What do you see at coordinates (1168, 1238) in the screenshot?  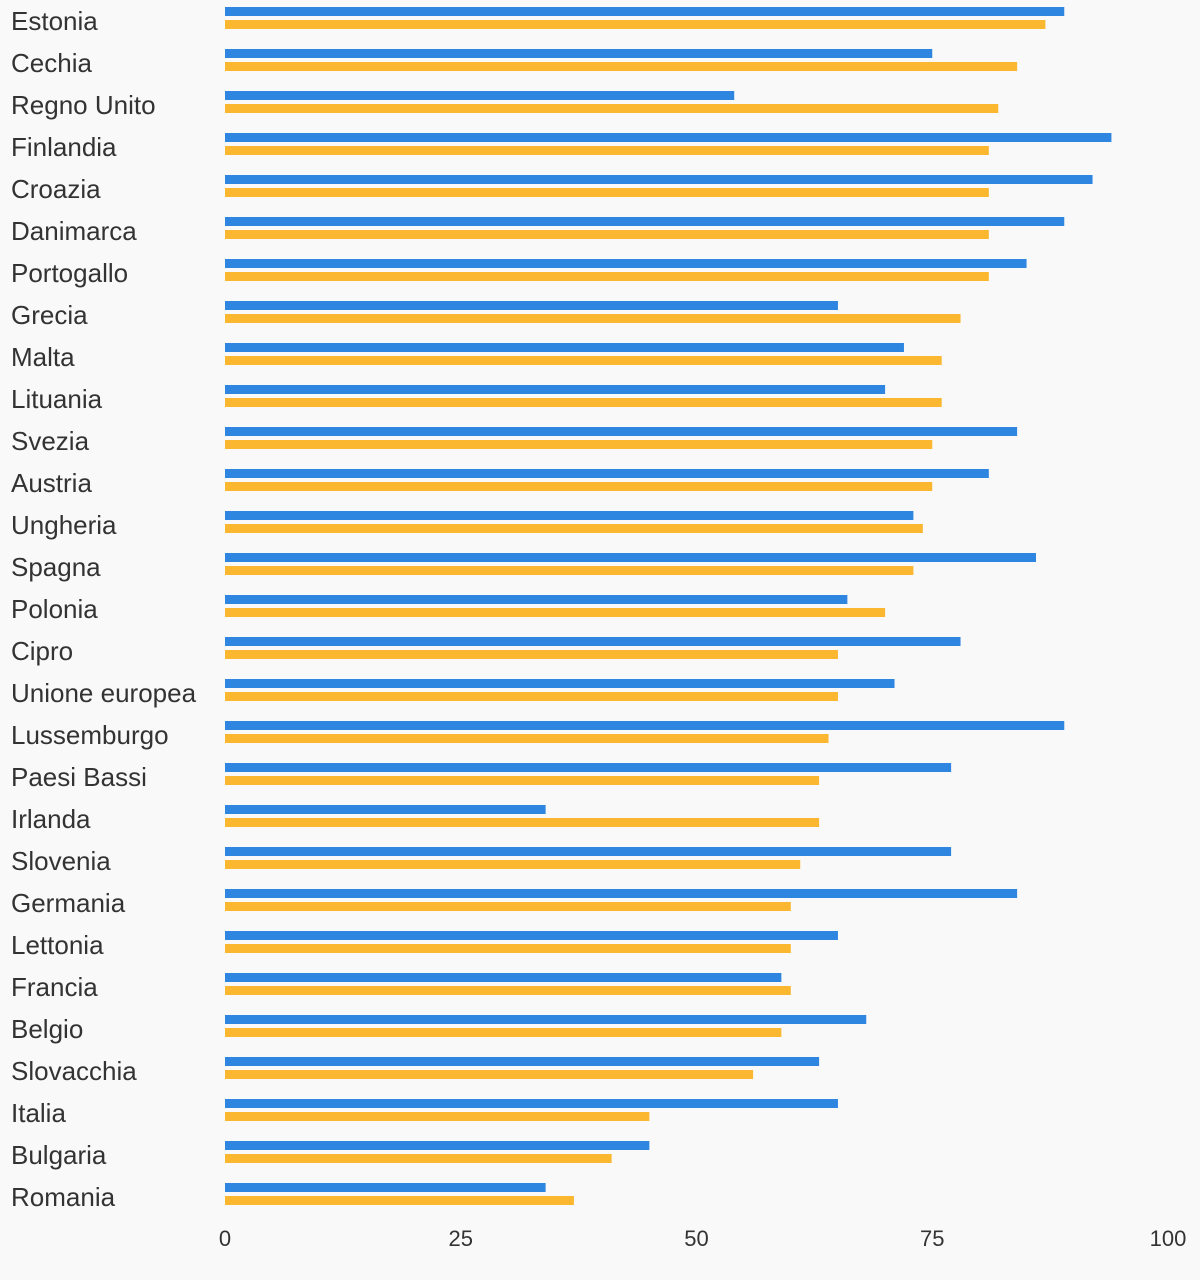 I see `x-tick-label: 100` at bounding box center [1168, 1238].